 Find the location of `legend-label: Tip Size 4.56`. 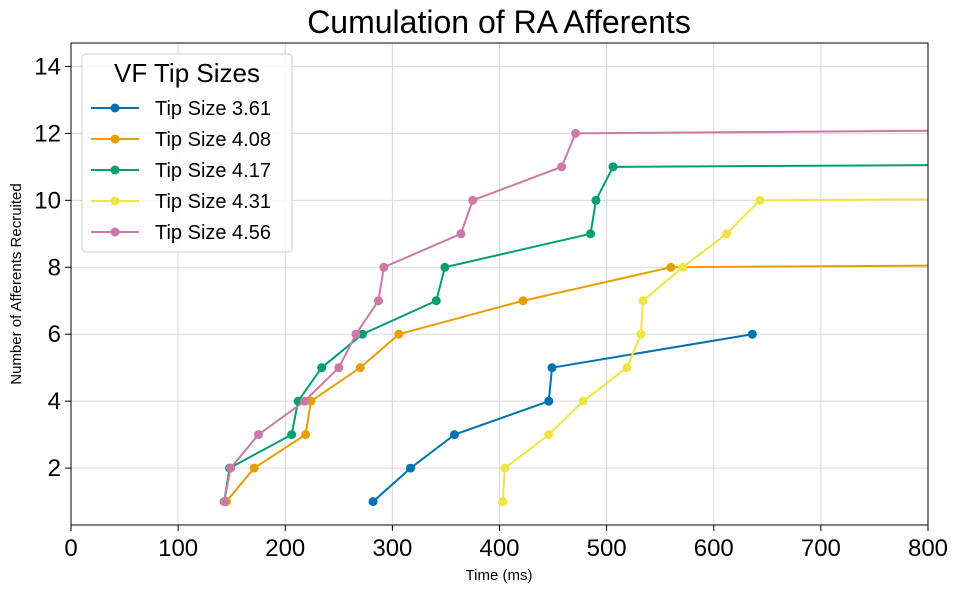

legend-label: Tip Size 4.56 is located at coordinates (213, 233).